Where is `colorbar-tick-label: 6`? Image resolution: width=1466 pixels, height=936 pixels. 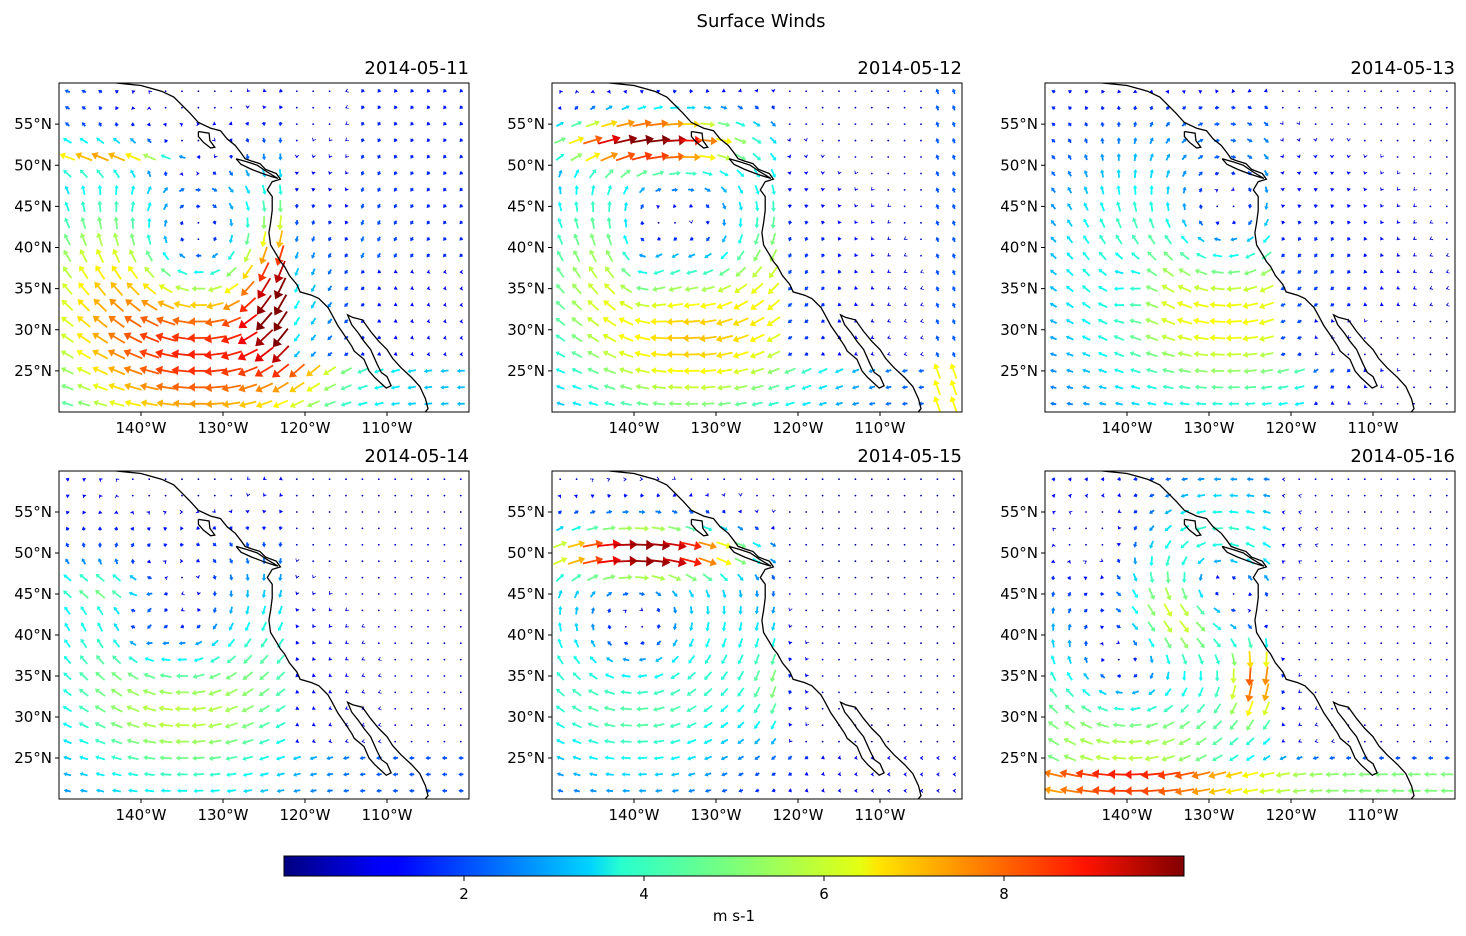
colorbar-tick-label: 6 is located at coordinates (824, 894).